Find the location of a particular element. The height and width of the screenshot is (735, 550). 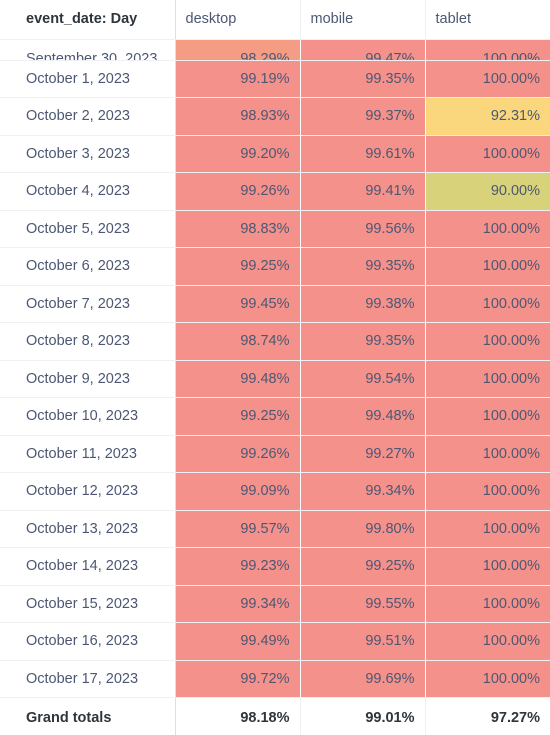

column-header-desktop: desktop is located at coordinates (238, 20).